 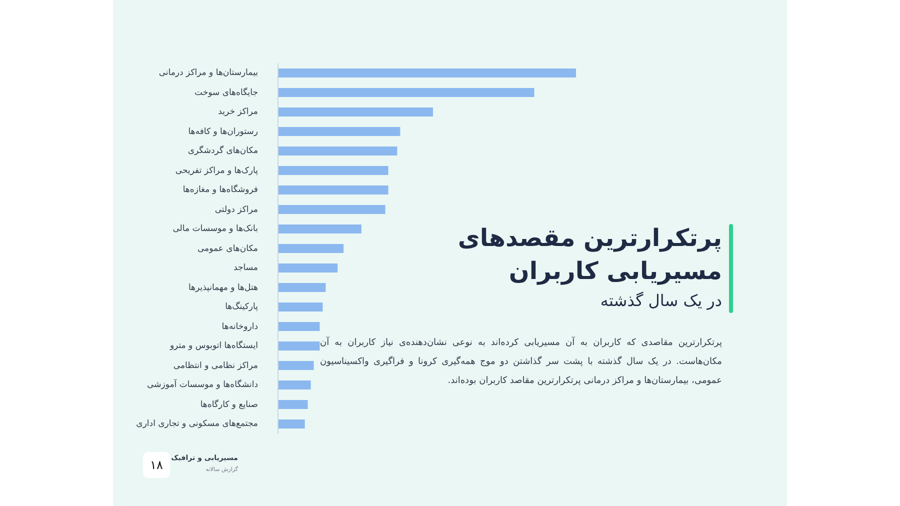 I want to click on y-tick-label: مراکز دولتی, so click(x=236, y=210).